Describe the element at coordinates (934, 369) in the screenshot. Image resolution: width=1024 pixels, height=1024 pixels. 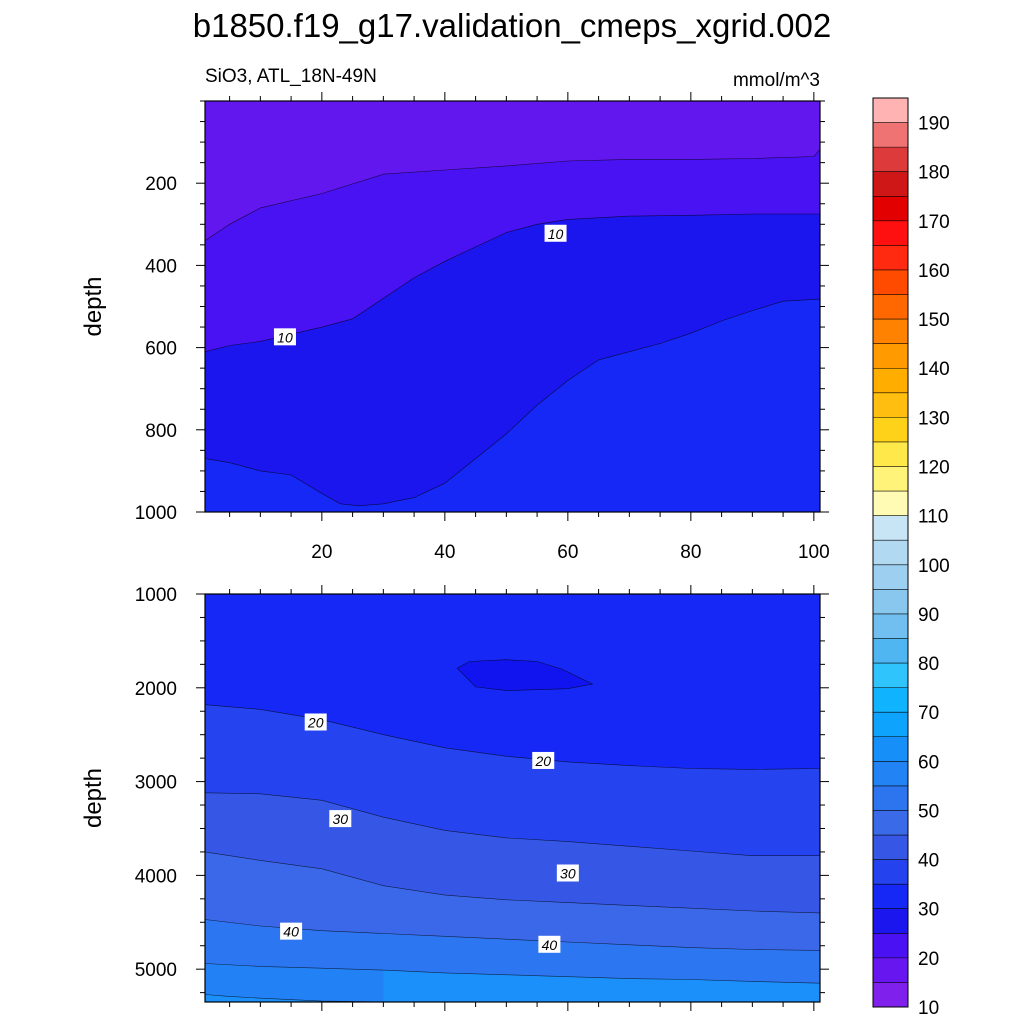
I see `colorbar-label: 140` at that location.